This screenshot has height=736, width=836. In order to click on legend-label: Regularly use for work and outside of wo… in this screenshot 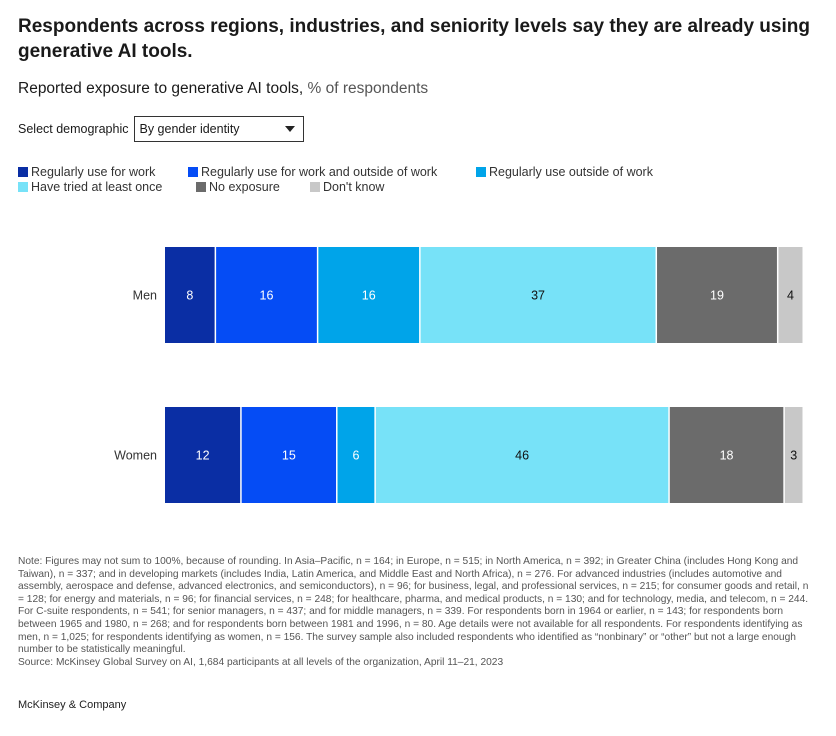, I will do `click(319, 171)`.